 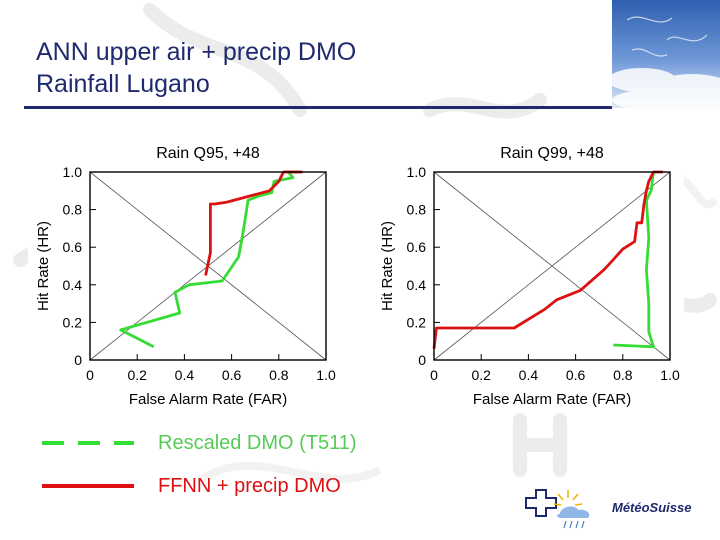 What do you see at coordinates (652, 507) in the screenshot?
I see `logo-text: MétéoSuisse` at bounding box center [652, 507].